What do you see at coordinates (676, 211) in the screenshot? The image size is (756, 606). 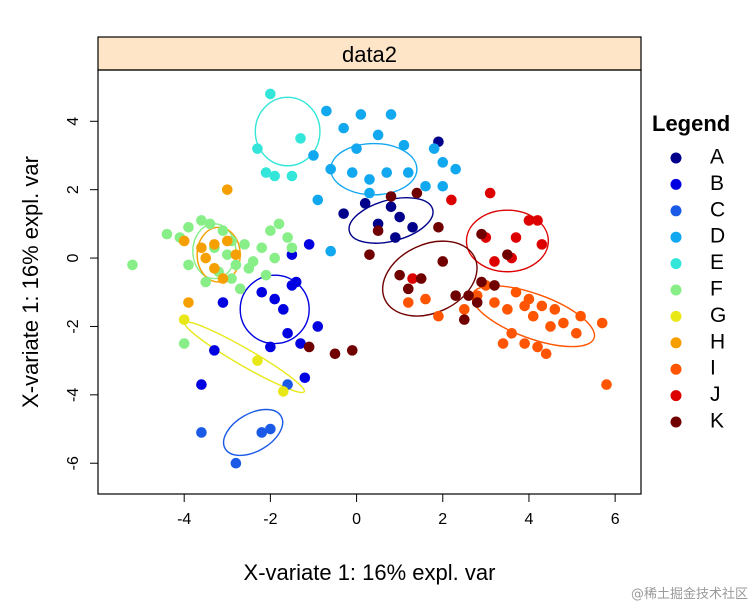 I see `legend-marker-C` at bounding box center [676, 211].